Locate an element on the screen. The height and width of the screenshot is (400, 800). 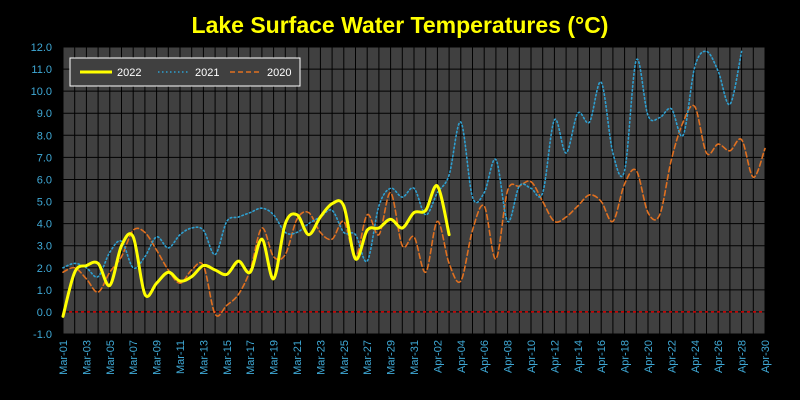
x-tick-label: Apr-08 is located at coordinates (509, 356).